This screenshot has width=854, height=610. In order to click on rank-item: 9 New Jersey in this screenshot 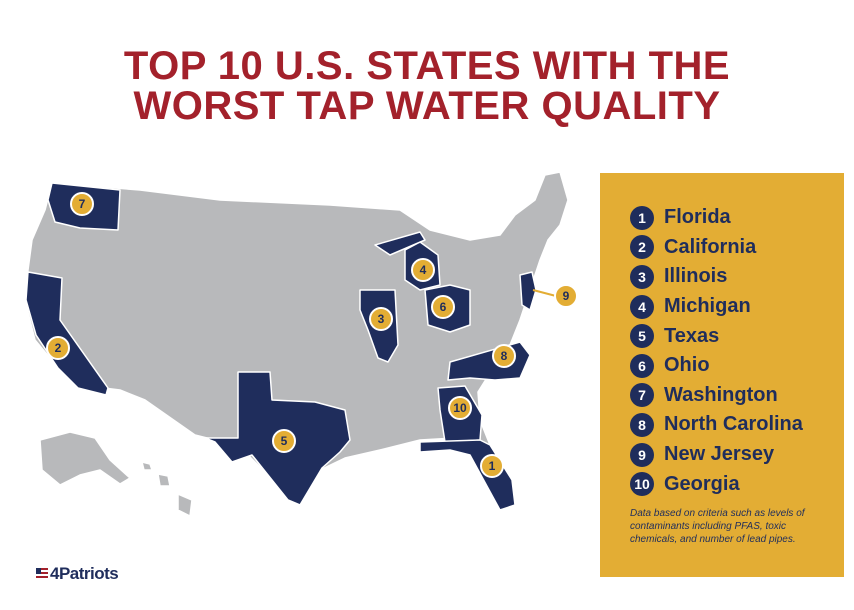, I will do `click(716, 455)`.